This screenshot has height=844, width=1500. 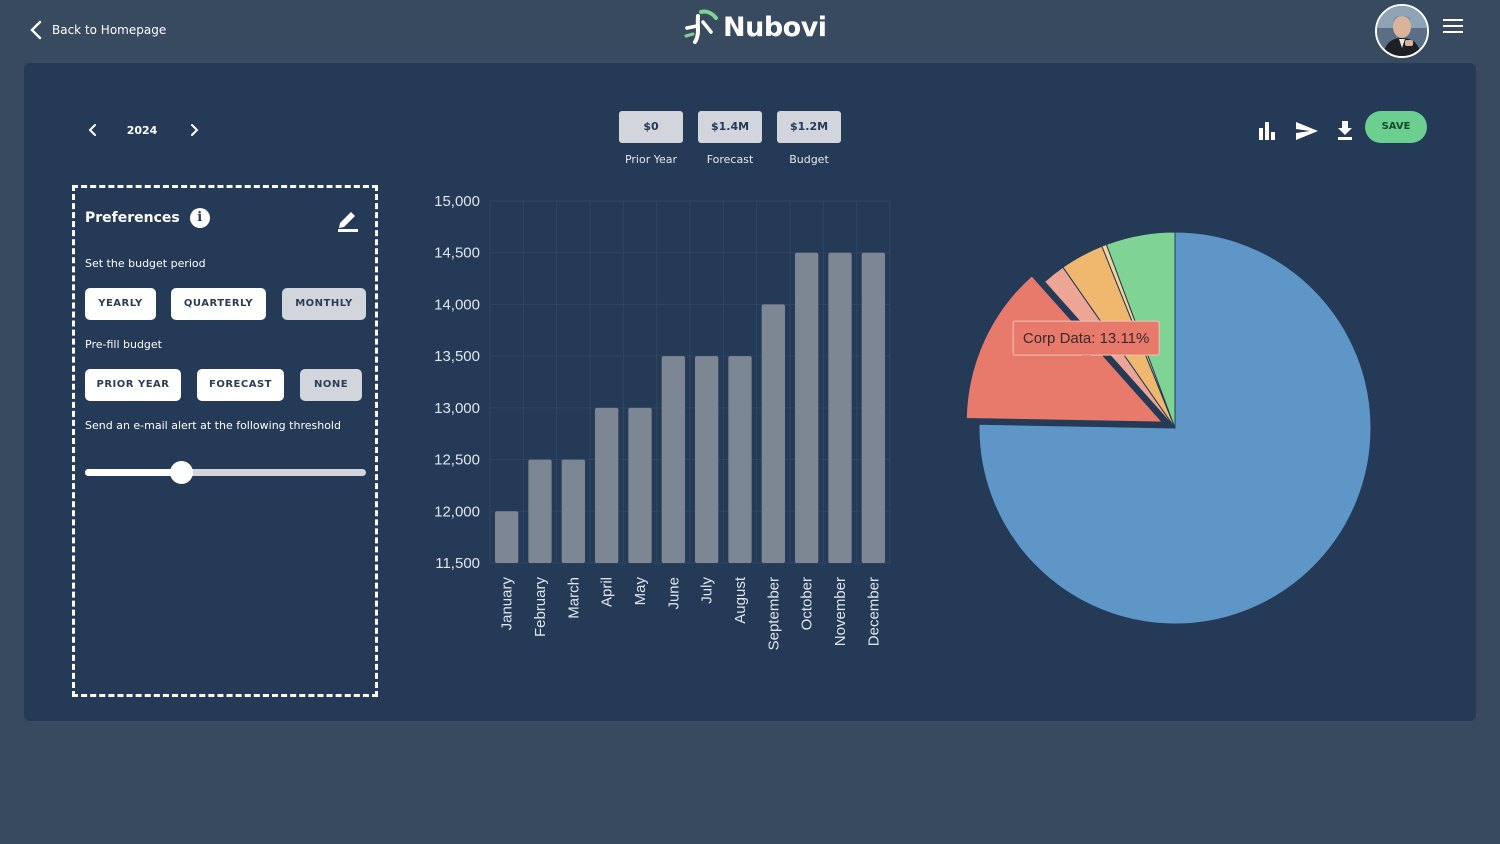 What do you see at coordinates (93, 130) in the screenshot?
I see `previous-year-chevron-icon` at bounding box center [93, 130].